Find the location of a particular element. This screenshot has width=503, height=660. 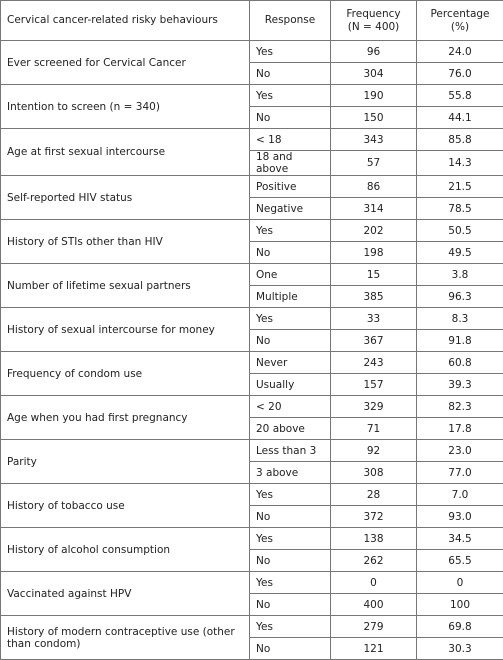

response: 18 and above is located at coordinates (290, 163).